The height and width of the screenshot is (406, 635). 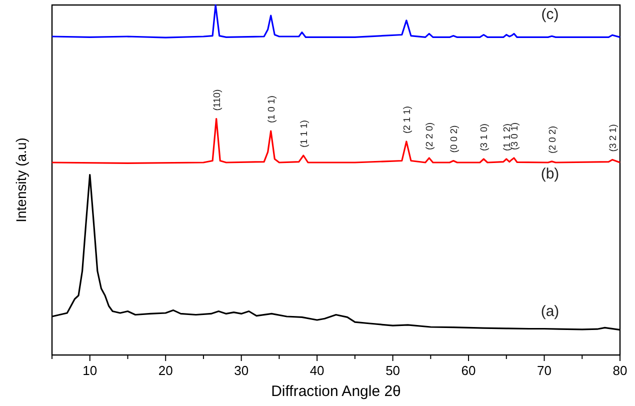 I want to click on annotation: (2 2 0), so click(x=430, y=136).